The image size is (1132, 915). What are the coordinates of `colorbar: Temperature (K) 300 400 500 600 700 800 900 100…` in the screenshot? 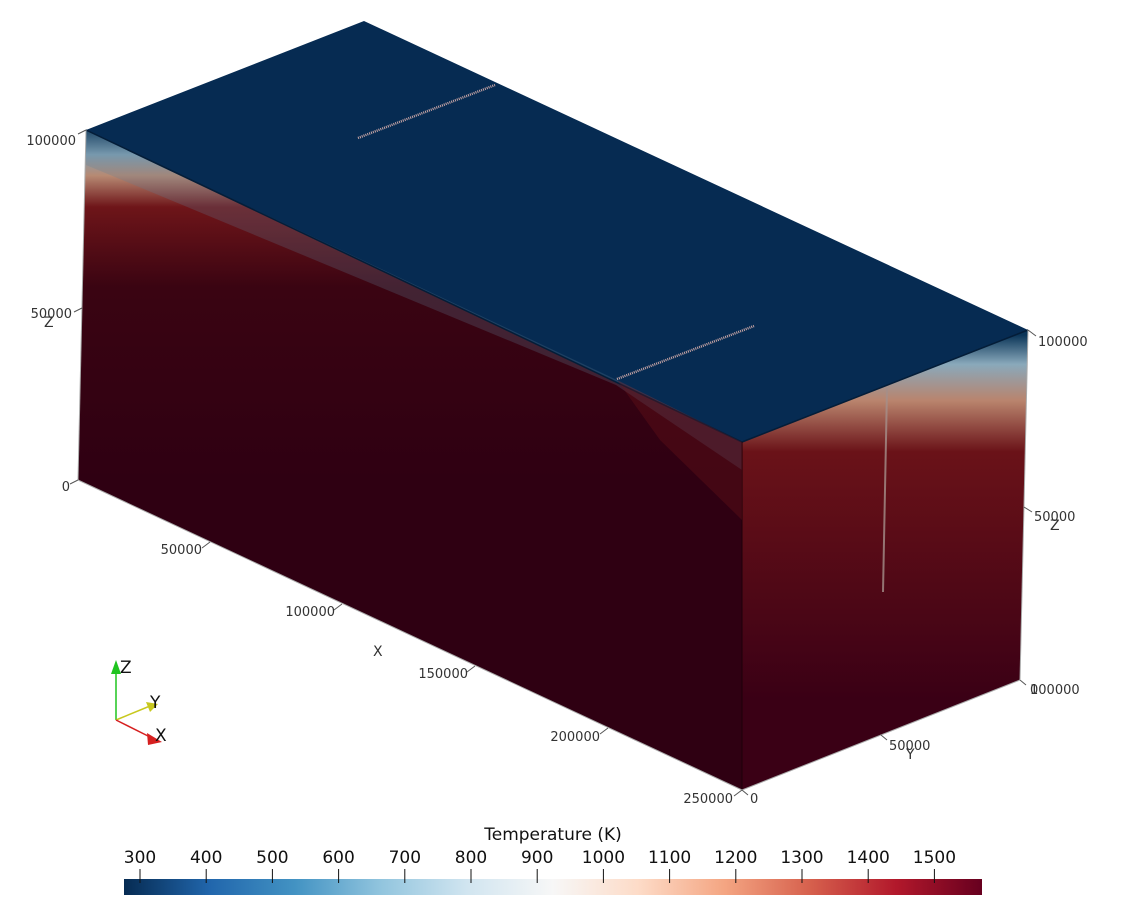 It's located at (553, 860).